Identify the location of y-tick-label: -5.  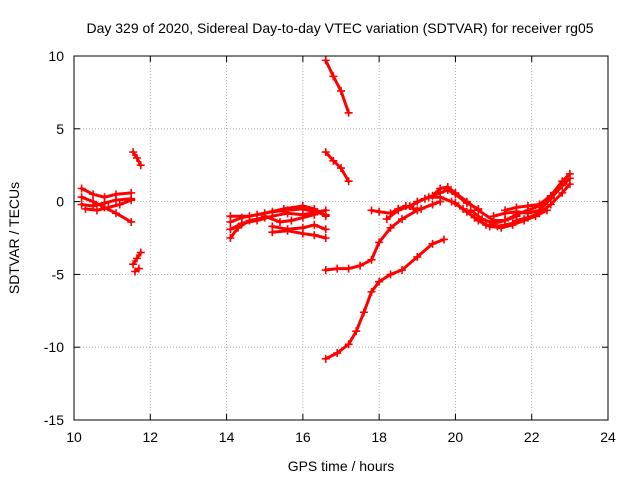
(58, 274).